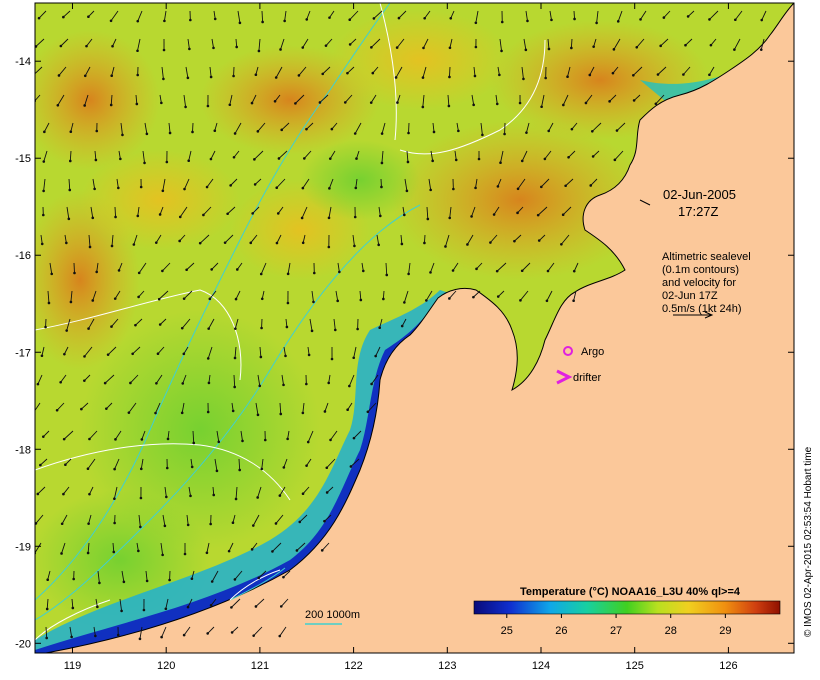  Describe the element at coordinates (447, 666) in the screenshot. I see `x-tick-label: 123` at that location.